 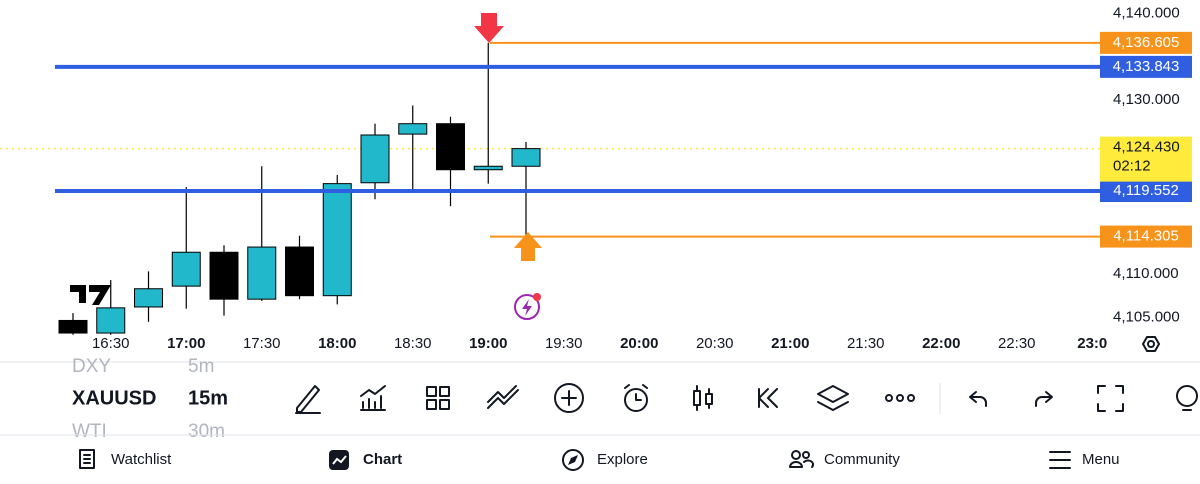 I want to click on nav-label: Community, so click(x=862, y=459).